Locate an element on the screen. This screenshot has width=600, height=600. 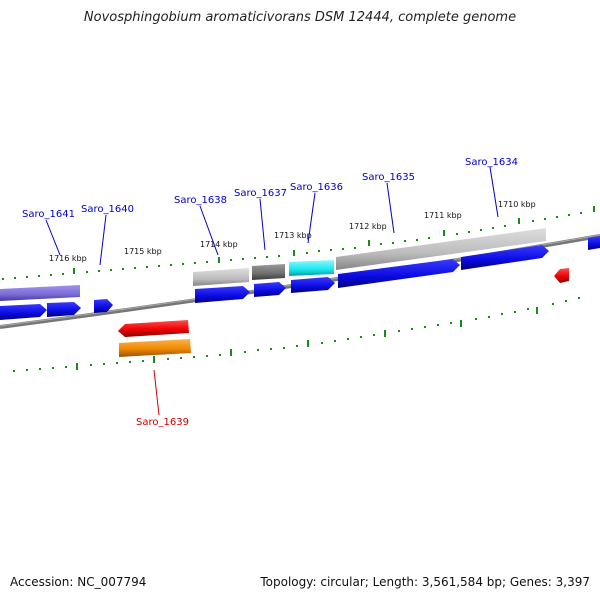
tick-label-1714: 1714 kbp is located at coordinates (219, 244).